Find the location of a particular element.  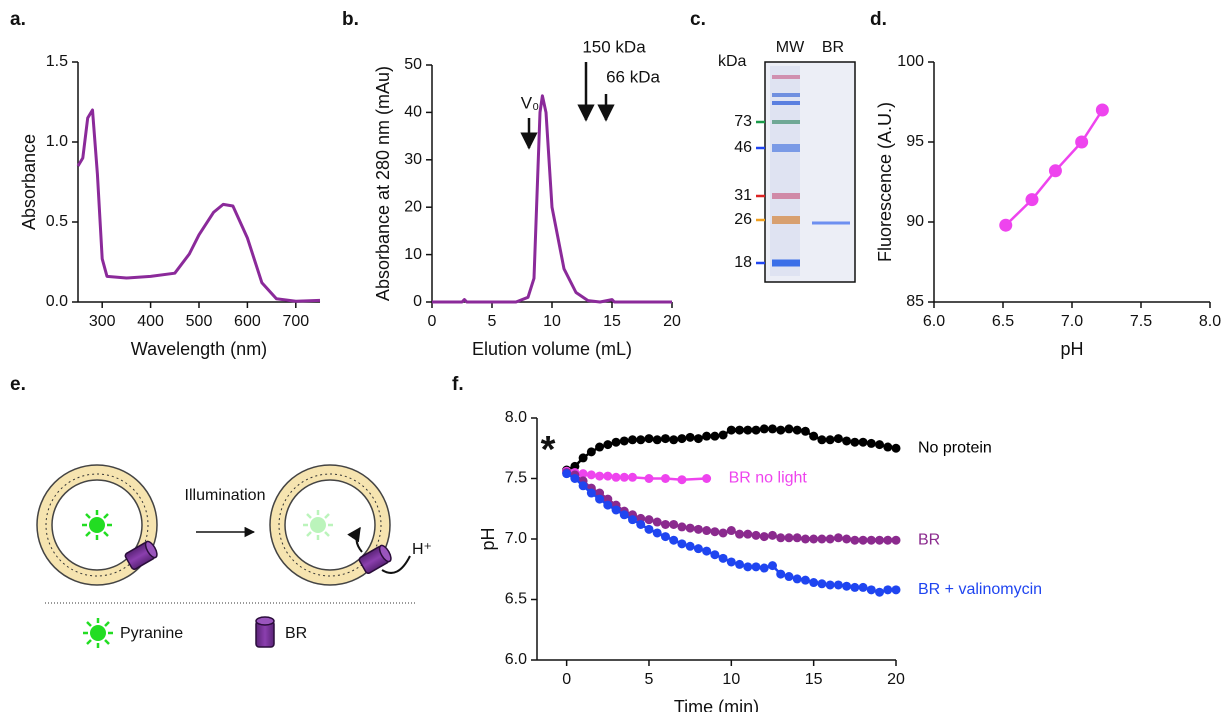

series-label: BR + valinomycin is located at coordinates (980, 589).